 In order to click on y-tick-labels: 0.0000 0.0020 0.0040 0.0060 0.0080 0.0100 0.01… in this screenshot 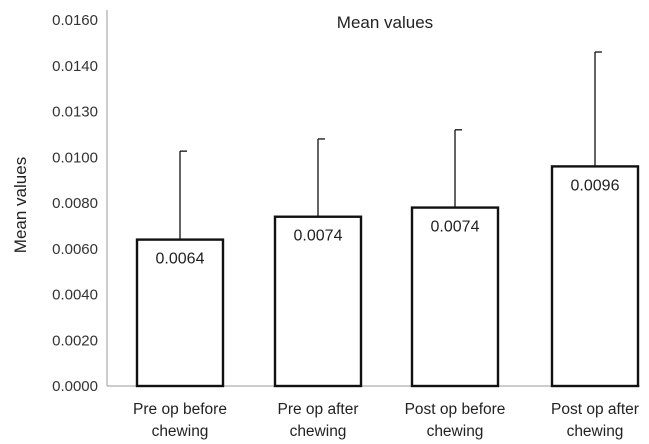, I will do `click(75, 203)`.